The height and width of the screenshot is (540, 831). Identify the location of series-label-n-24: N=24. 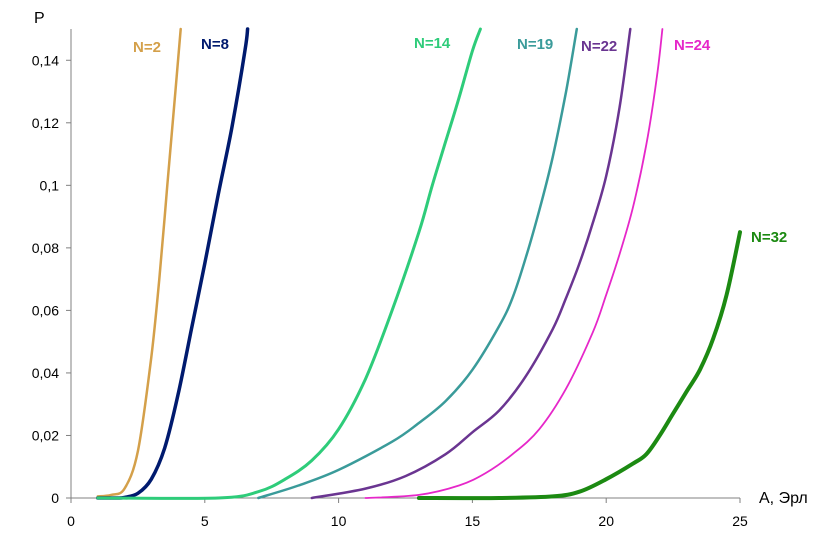
(692, 45).